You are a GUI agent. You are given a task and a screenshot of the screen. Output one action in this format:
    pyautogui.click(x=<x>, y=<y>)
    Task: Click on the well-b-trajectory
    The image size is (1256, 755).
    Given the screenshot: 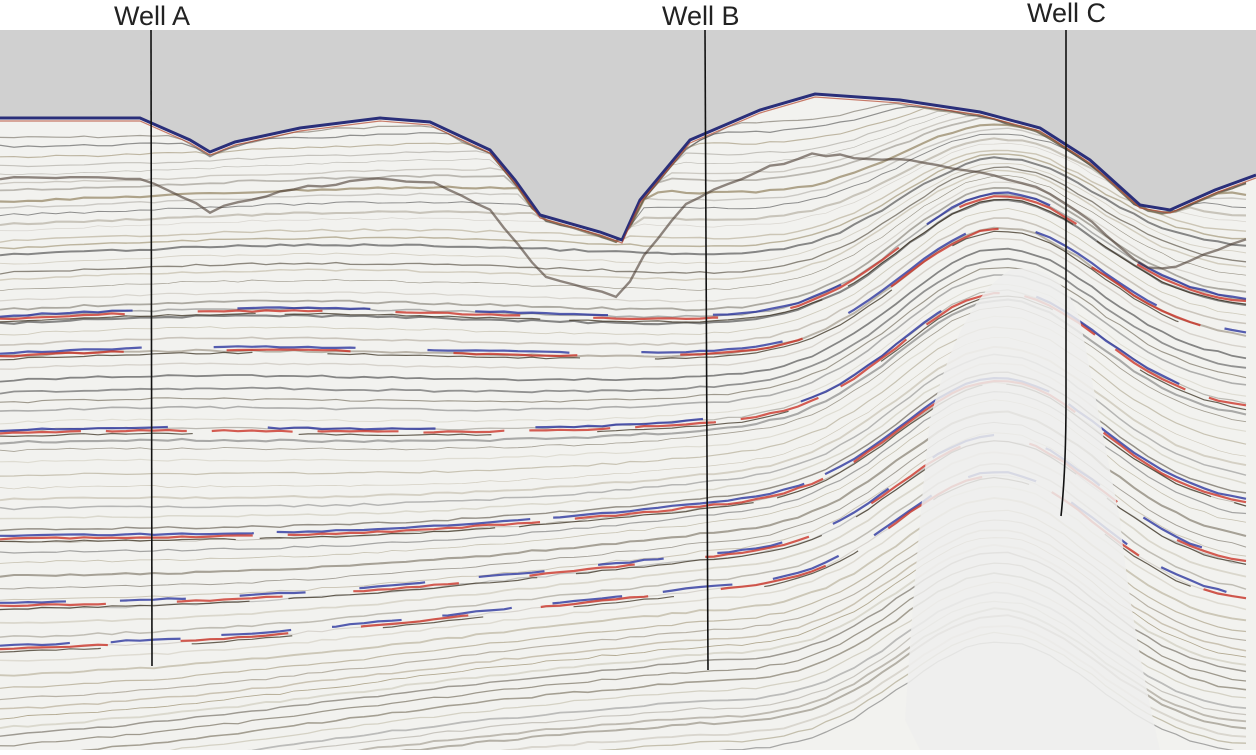 What is the action you would take?
    pyautogui.click(x=706, y=350)
    